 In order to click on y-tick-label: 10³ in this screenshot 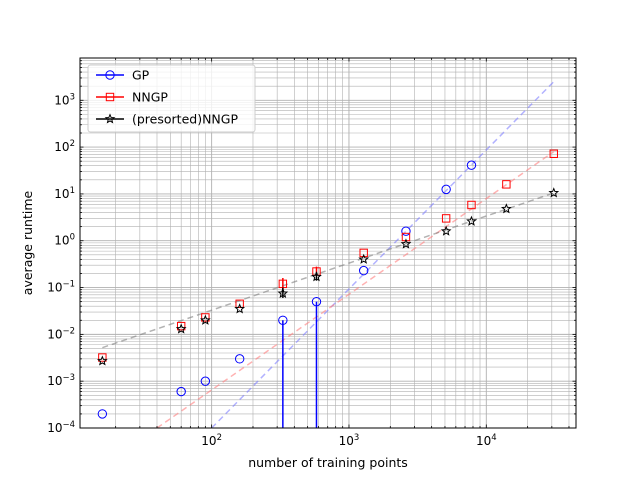, I will do `click(64, 99)`.